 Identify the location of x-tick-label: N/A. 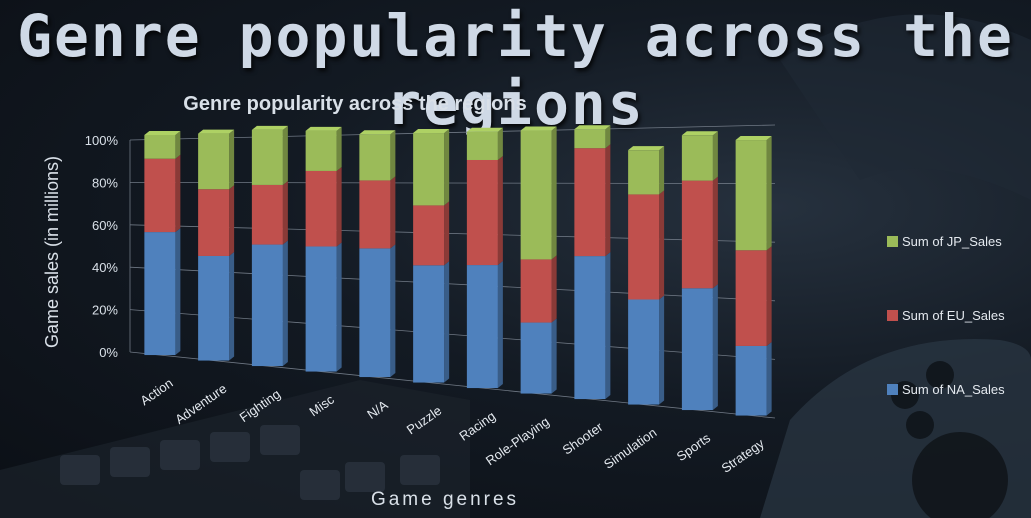
(377, 409).